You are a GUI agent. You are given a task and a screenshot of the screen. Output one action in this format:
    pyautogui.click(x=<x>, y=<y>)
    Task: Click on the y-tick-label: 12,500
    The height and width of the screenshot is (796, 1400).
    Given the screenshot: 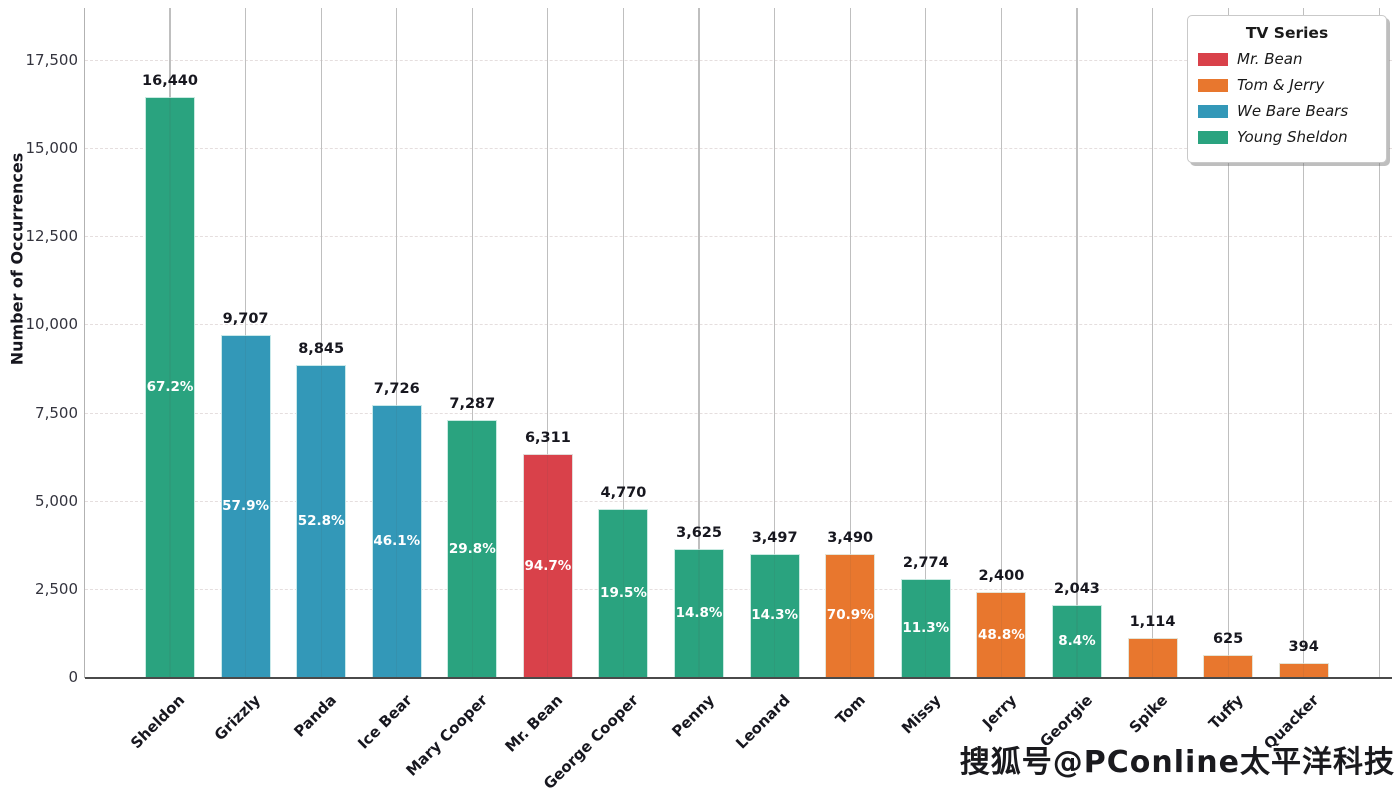 What is the action you would take?
    pyautogui.click(x=52, y=236)
    